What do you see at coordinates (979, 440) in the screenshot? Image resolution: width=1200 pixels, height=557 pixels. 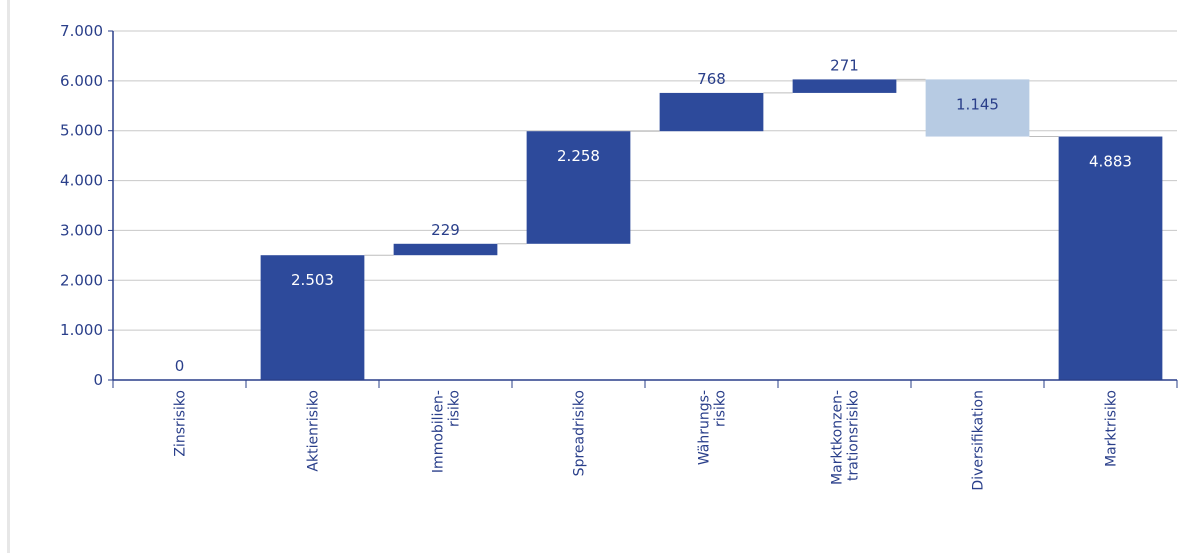 I see `x-tick-label: Diversifikation` at bounding box center [979, 440].